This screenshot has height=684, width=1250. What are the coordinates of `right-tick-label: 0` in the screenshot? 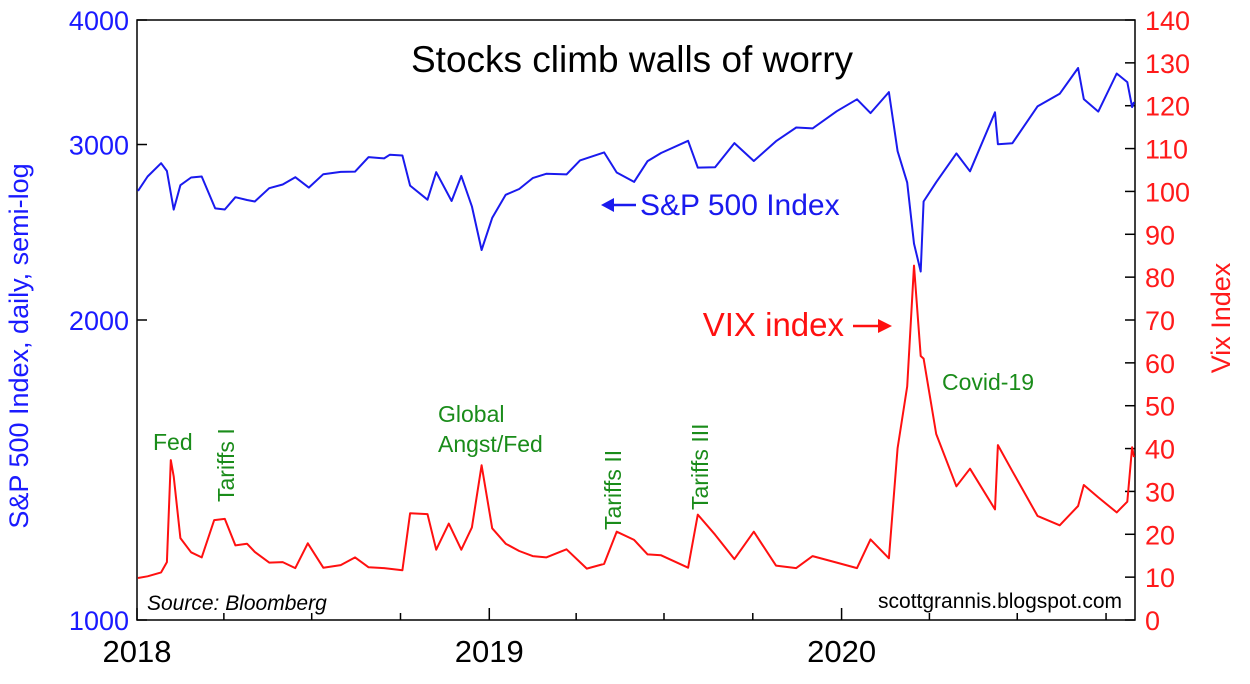 It's located at (1152, 621).